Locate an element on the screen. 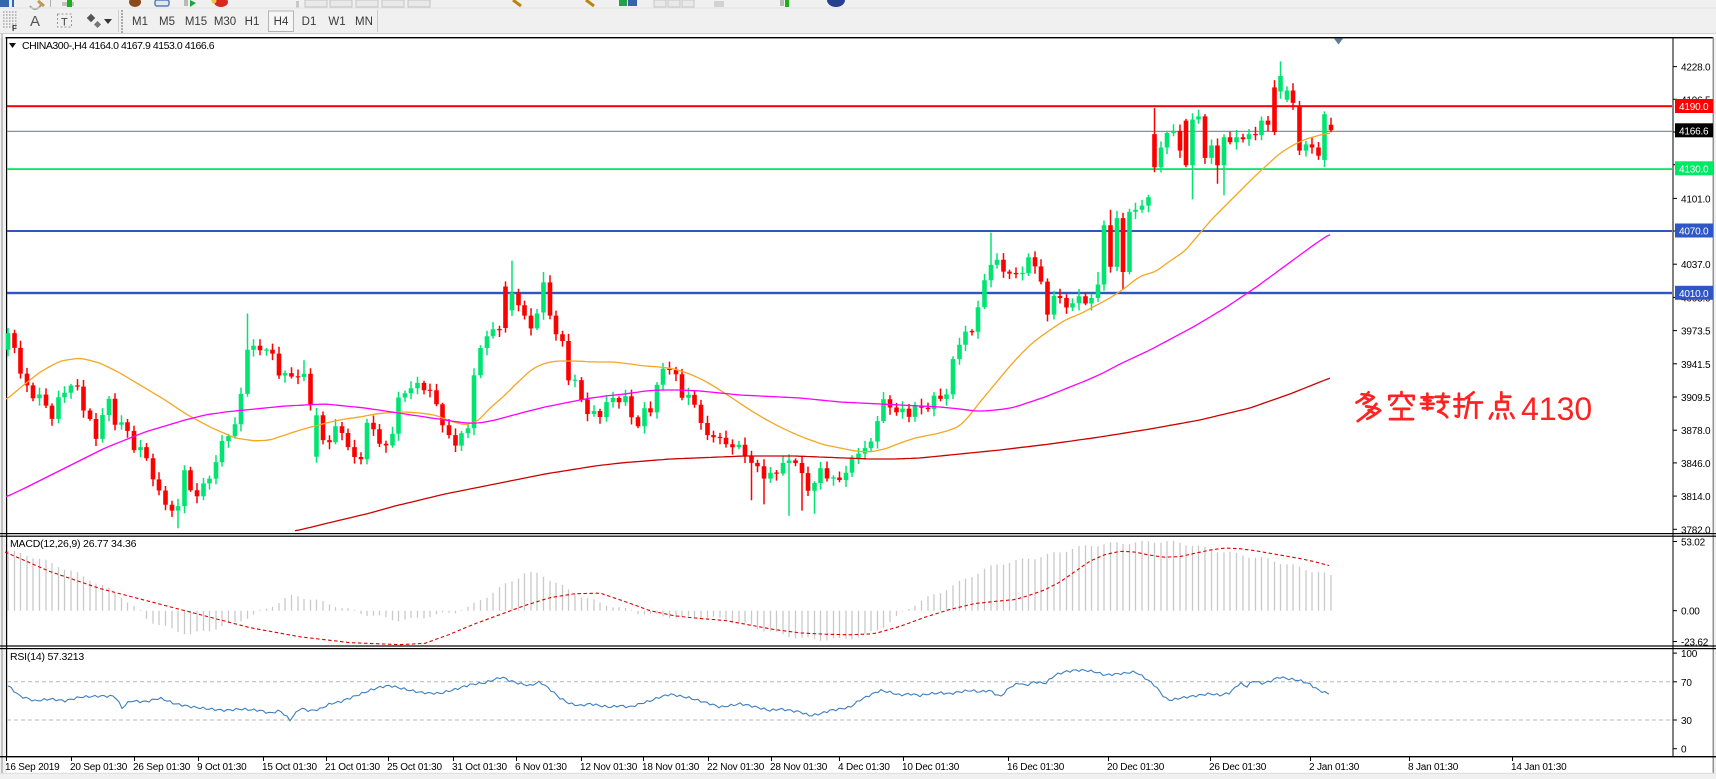 This screenshot has height=779, width=1716. svg-text: 8 Jan 01:30 is located at coordinates (1433, 767).